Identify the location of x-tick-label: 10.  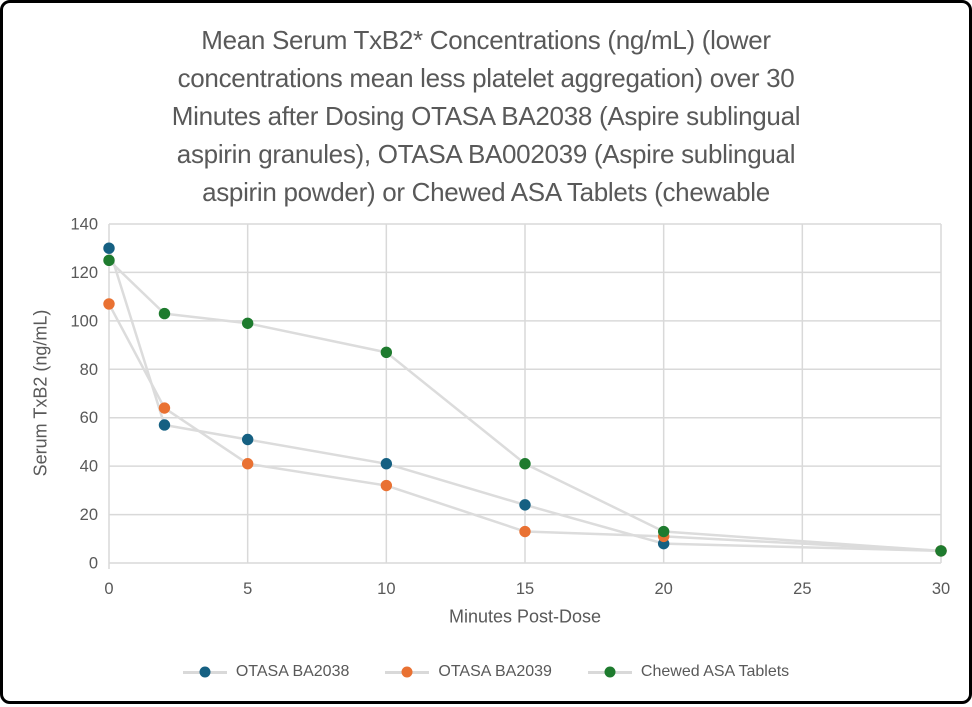
(386, 589).